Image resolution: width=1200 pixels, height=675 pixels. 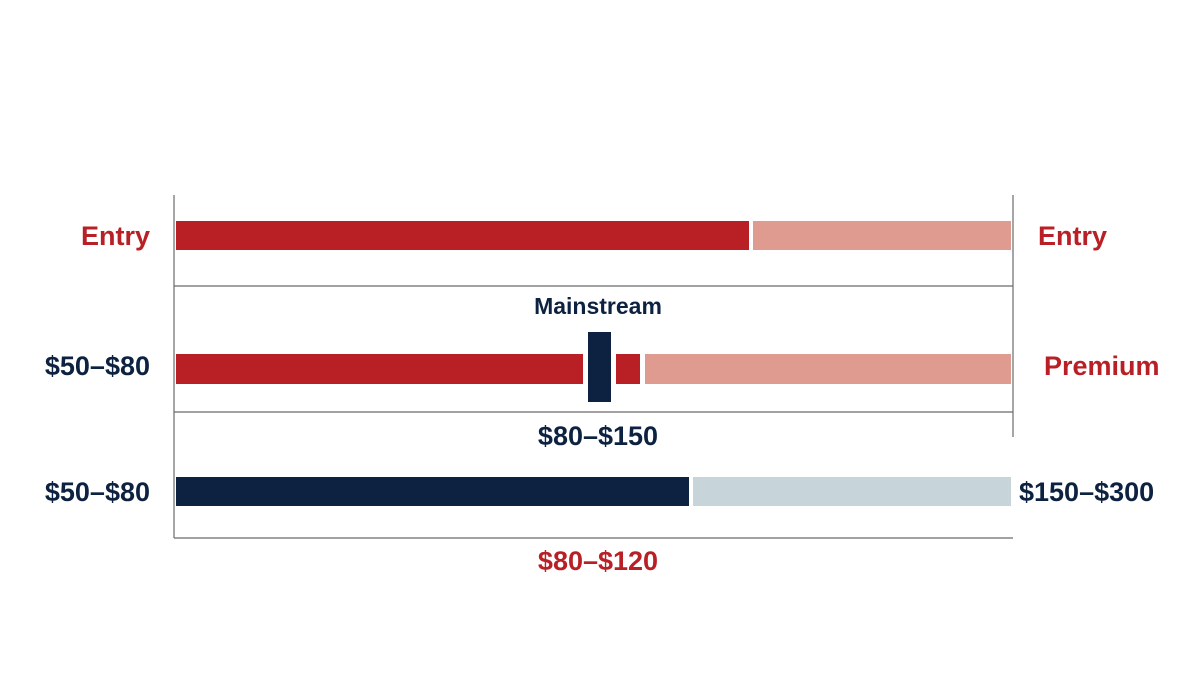 I want to click on row-label: $150–$300, so click(x=1086, y=492).